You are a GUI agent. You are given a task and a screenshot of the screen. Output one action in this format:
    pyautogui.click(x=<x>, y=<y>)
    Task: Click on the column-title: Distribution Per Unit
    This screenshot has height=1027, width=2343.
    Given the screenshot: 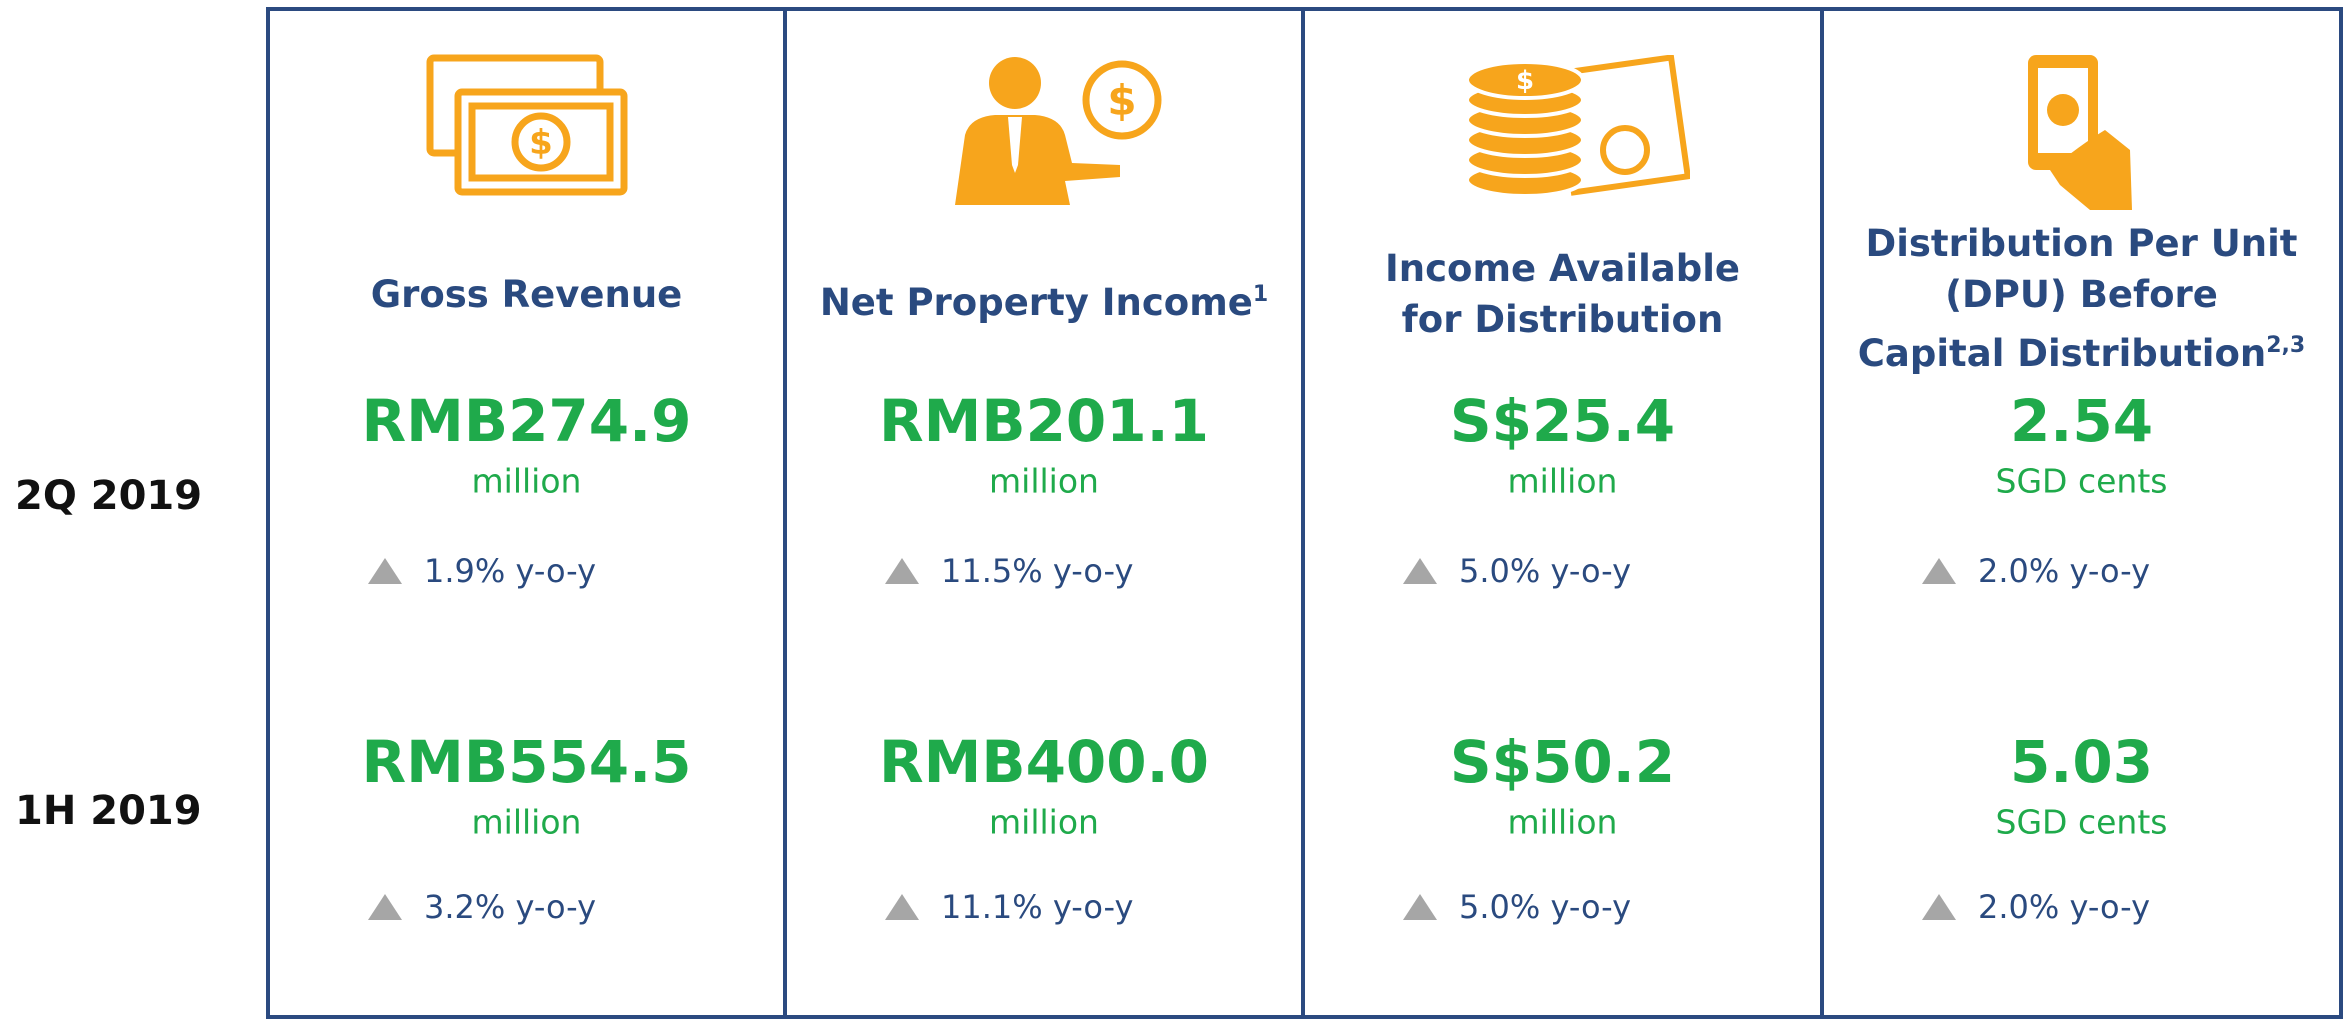 What is the action you would take?
    pyautogui.click(x=2081, y=243)
    